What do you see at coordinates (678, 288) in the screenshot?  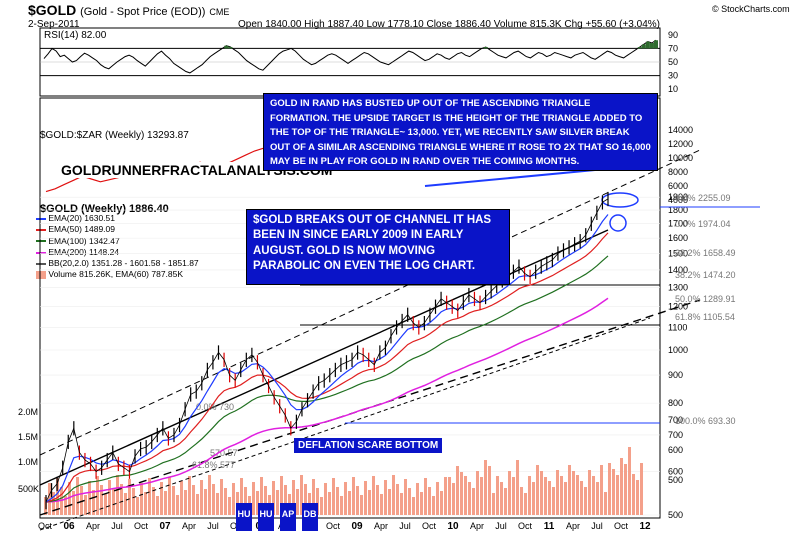 I see `price-tick-label: 1300` at bounding box center [678, 288].